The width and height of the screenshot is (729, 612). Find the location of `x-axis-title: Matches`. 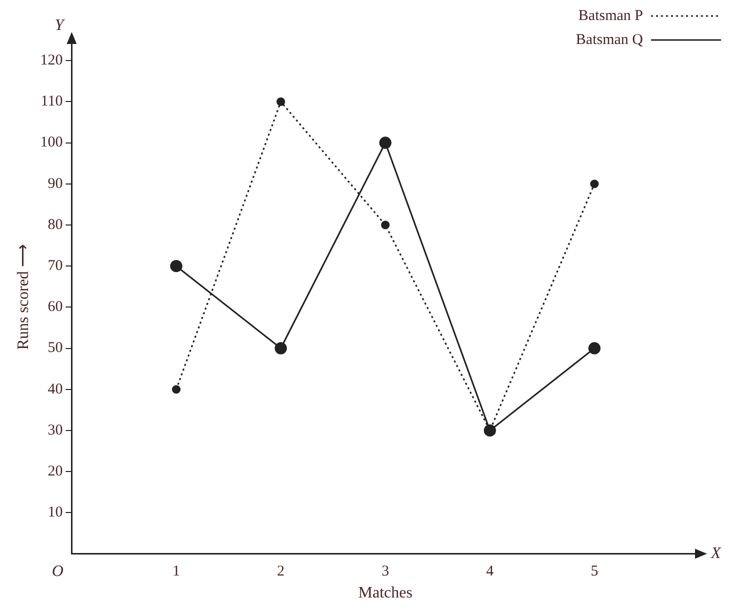

x-axis-title: Matches is located at coordinates (385, 593).